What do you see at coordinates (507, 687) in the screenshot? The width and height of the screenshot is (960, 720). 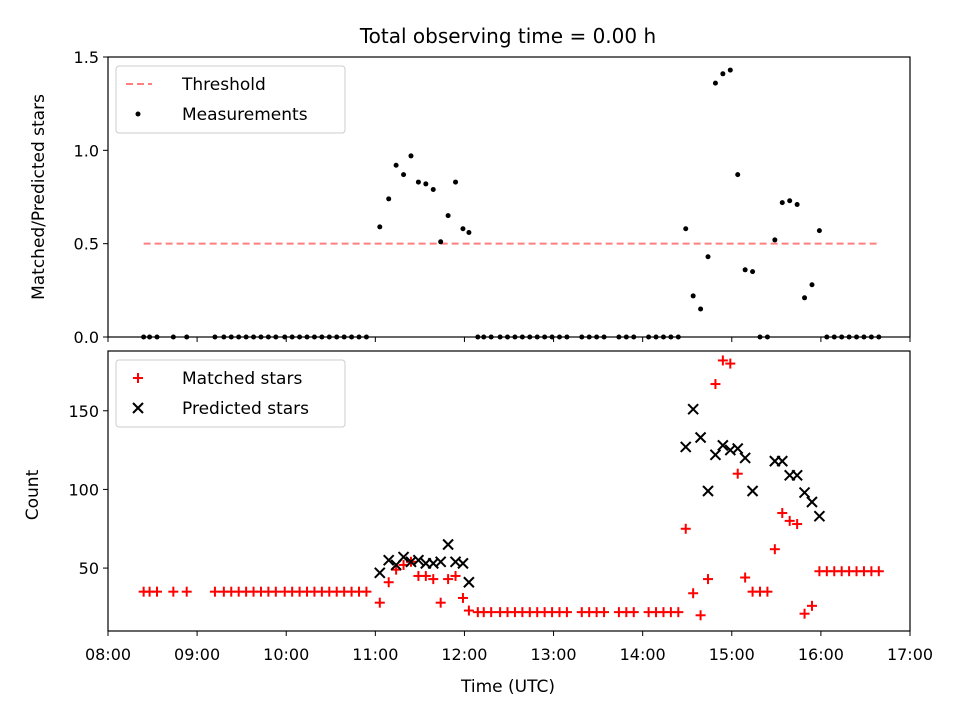 I see `x-axis-label: Time (UTC)` at bounding box center [507, 687].